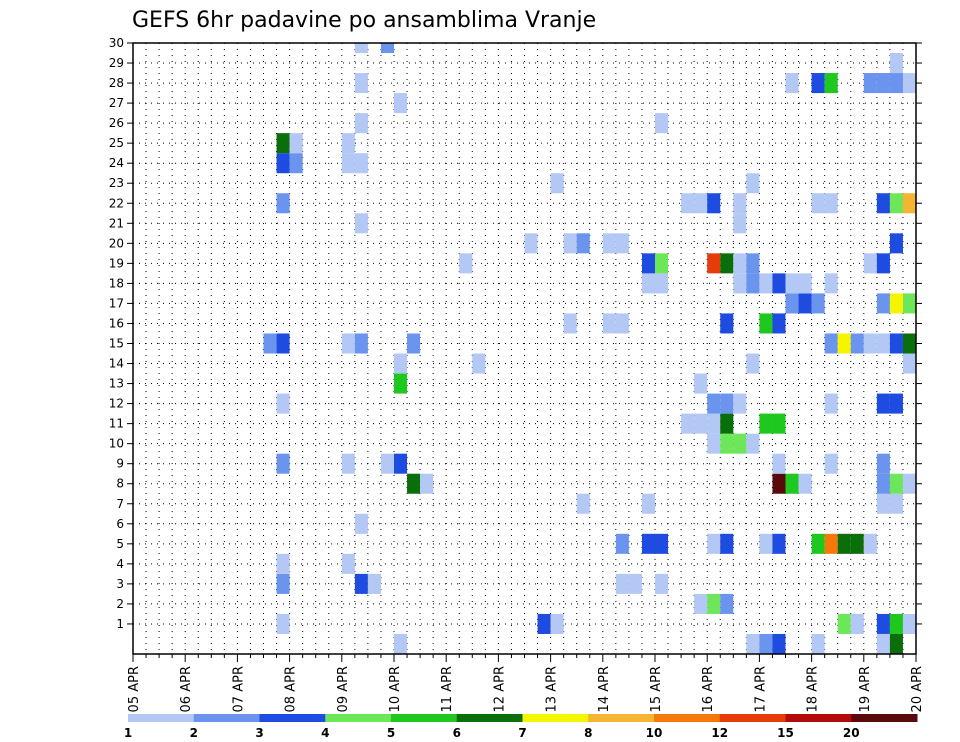 The width and height of the screenshot is (960, 742). Describe the element at coordinates (116, 223) in the screenshot. I see `y-tick-label: 21` at that location.